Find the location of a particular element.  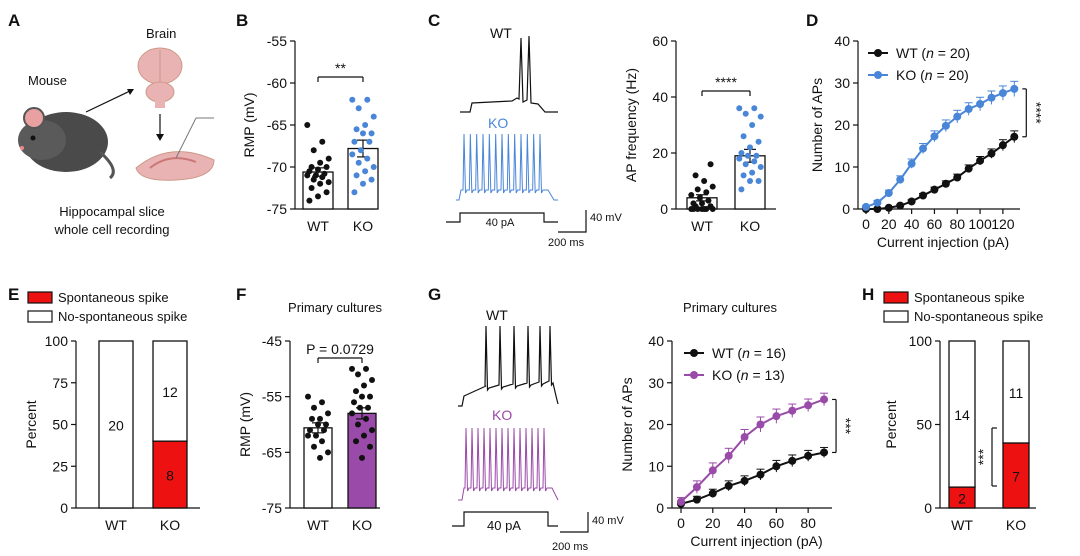

x-axis-label: Current injection (pA) is located at coordinates (756, 541).